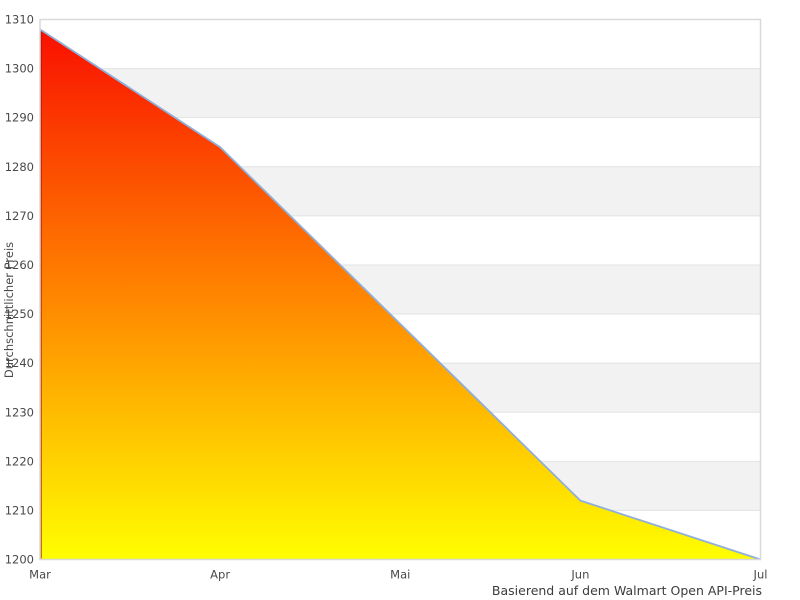 The image size is (800, 600). I want to click on x-axis-tick-label: Jun, so click(579, 575).